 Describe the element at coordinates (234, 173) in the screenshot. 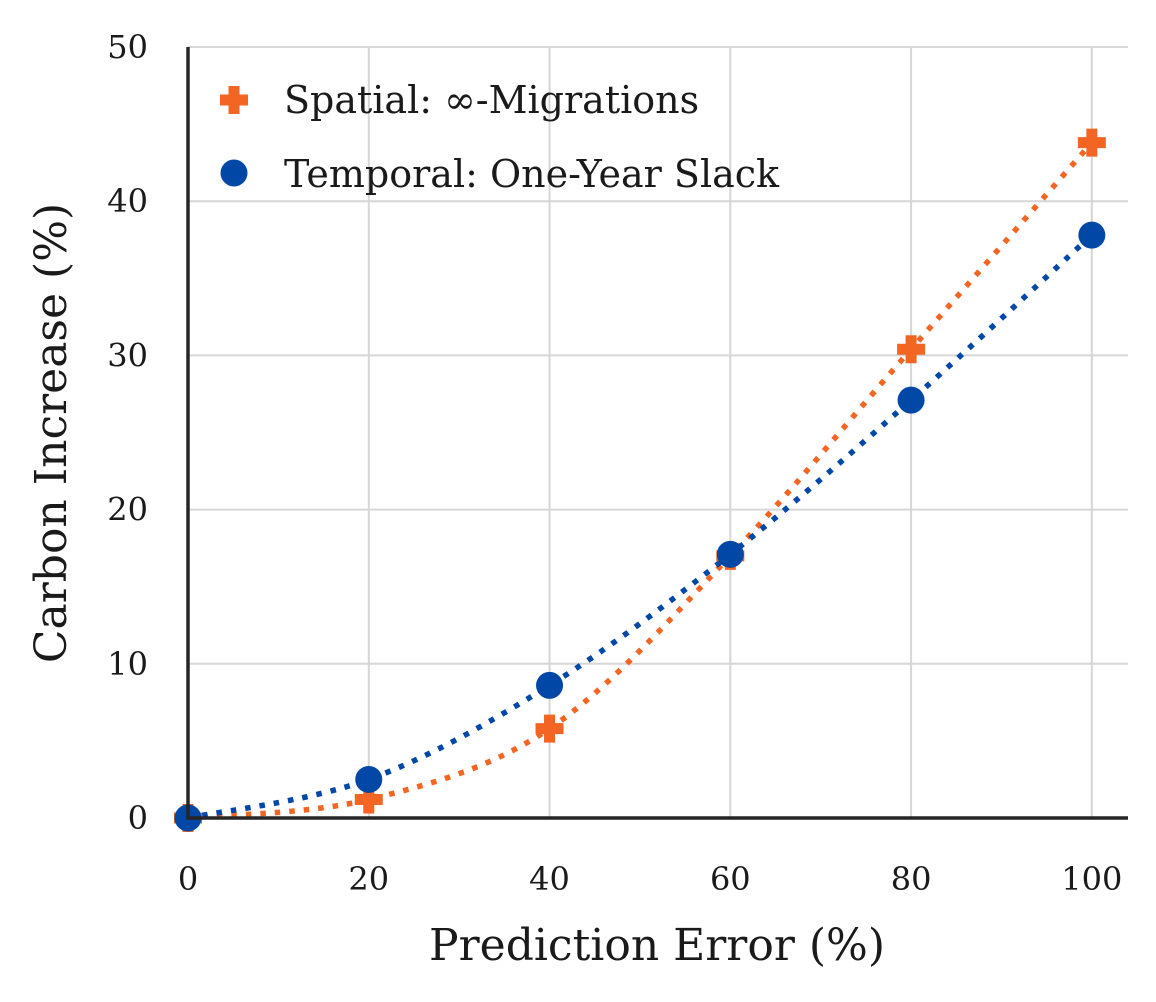

I see `legend-marker-circle-icon` at that location.